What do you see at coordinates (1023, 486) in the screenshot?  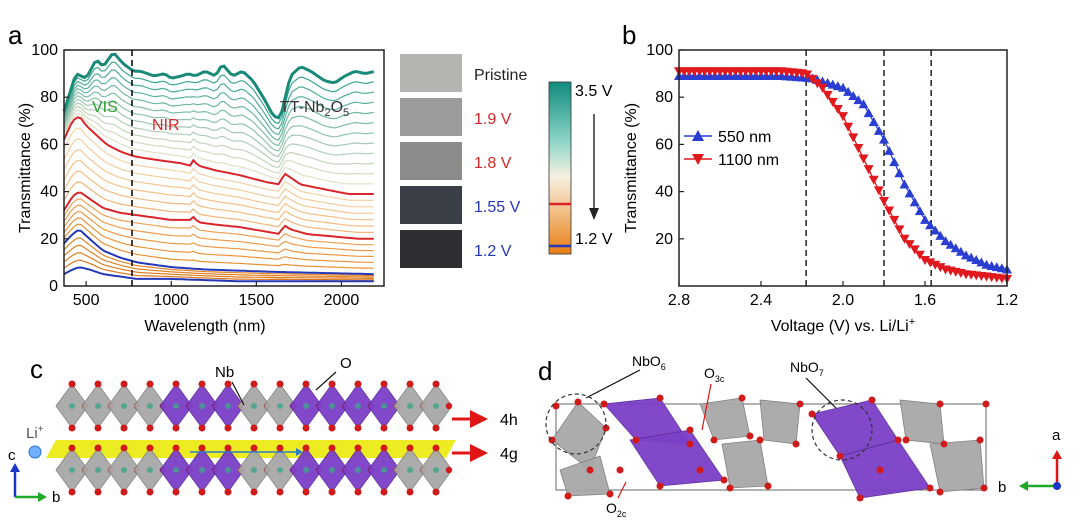 I see `b-axis-arrowhead-d-icon` at bounding box center [1023, 486].